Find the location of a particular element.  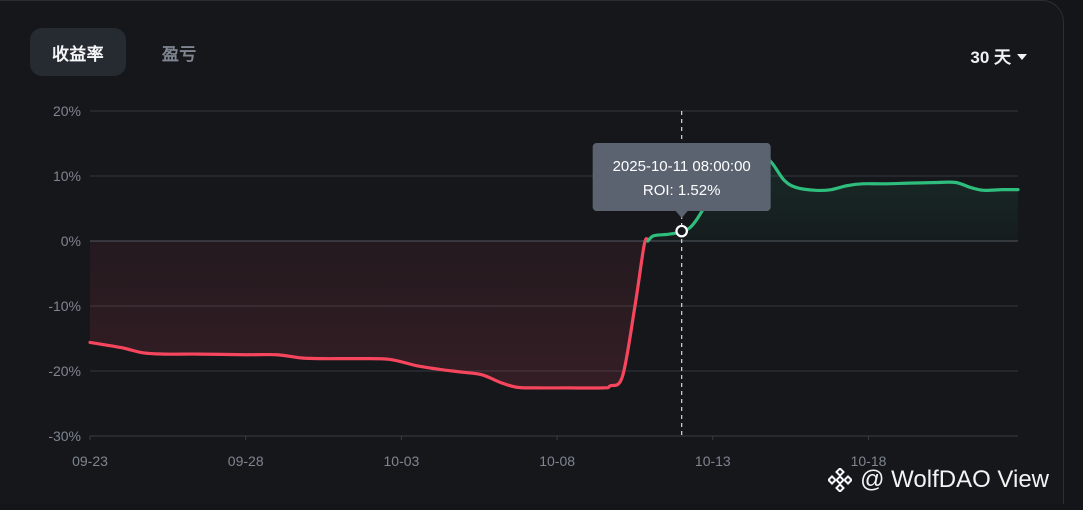

tooltip-roi: ROI: 1.52% is located at coordinates (682, 190).